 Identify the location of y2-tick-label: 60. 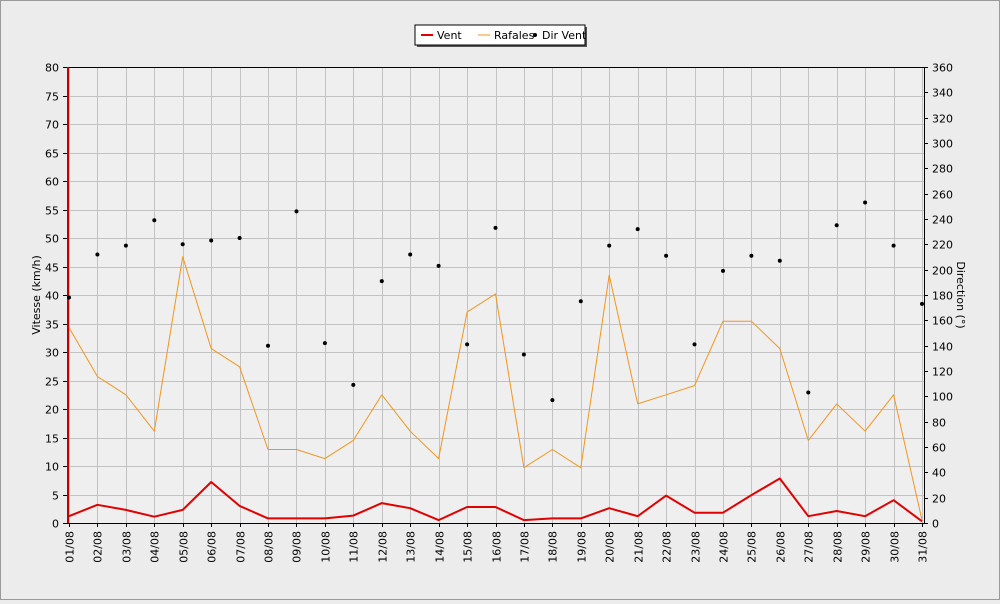
(939, 448).